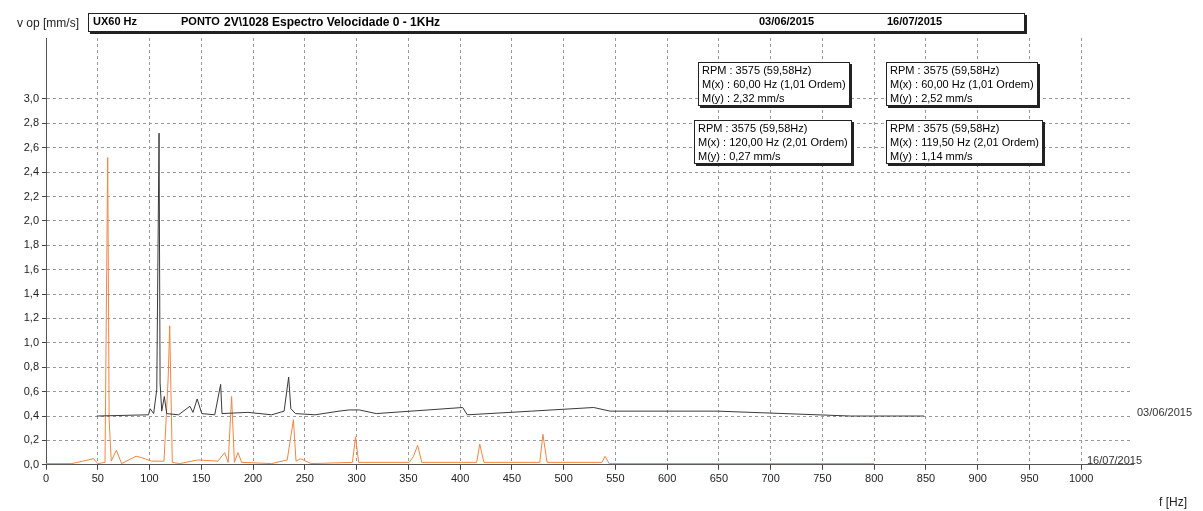 The width and height of the screenshot is (1203, 511). I want to click on y-tick-label: 0,0, so click(31, 463).